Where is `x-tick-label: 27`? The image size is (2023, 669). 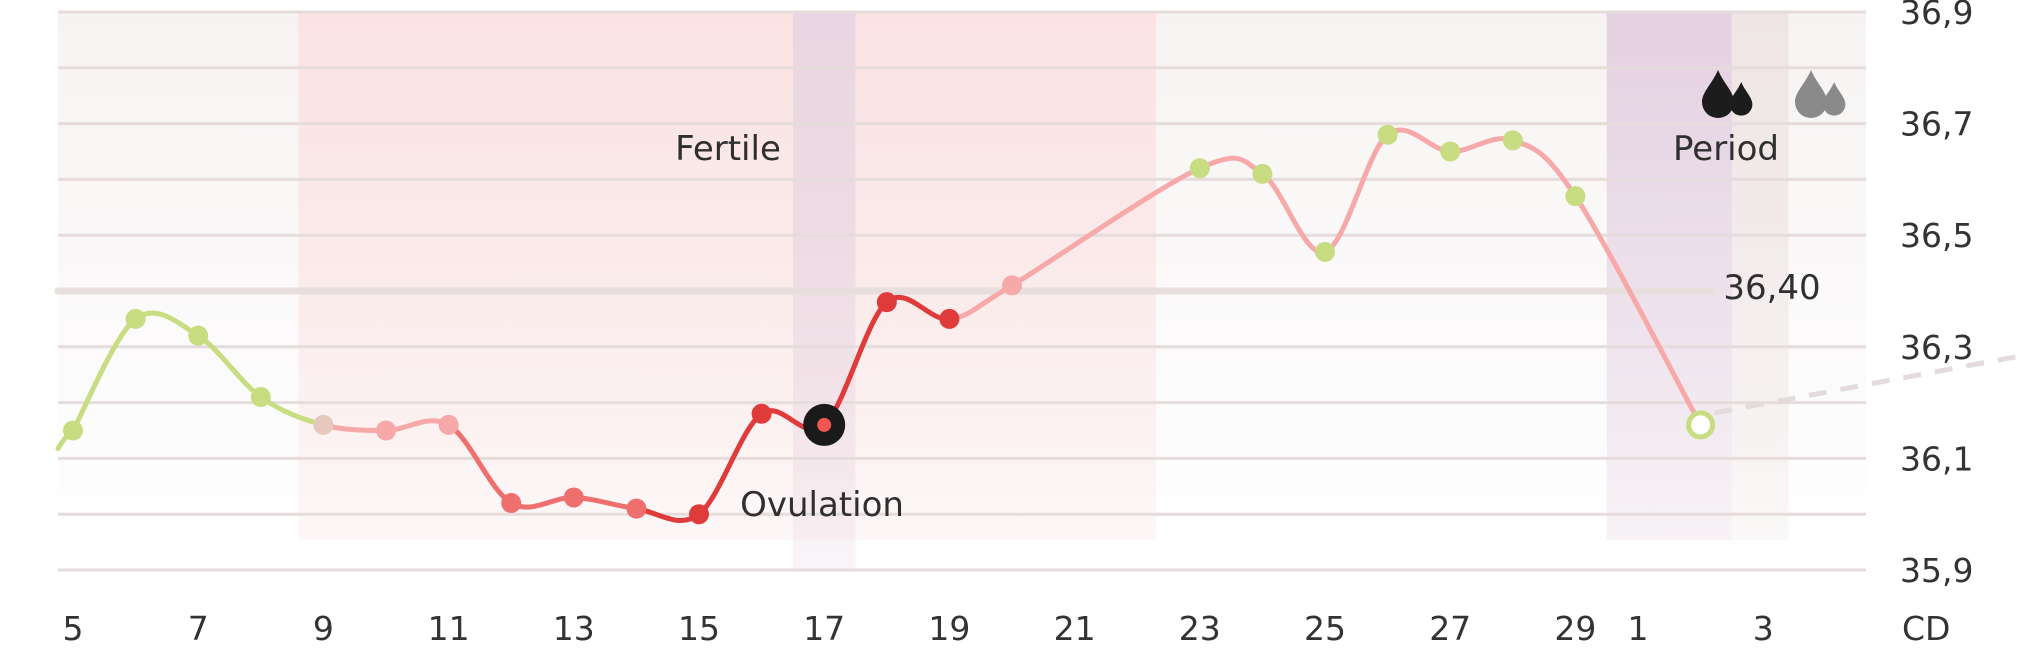
x-tick-label: 27 is located at coordinates (1450, 628).